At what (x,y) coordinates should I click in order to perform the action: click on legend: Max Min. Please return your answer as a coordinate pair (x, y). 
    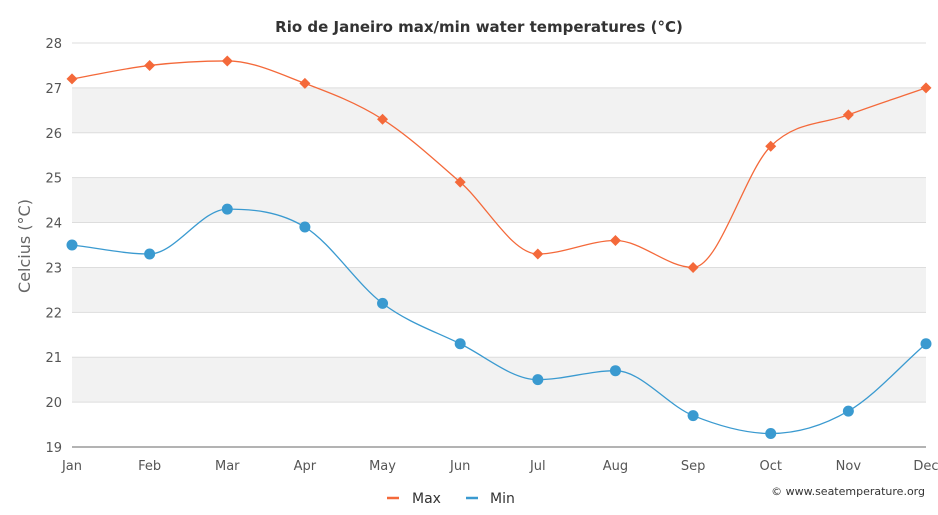
    Looking at the image, I should click on (451, 499).